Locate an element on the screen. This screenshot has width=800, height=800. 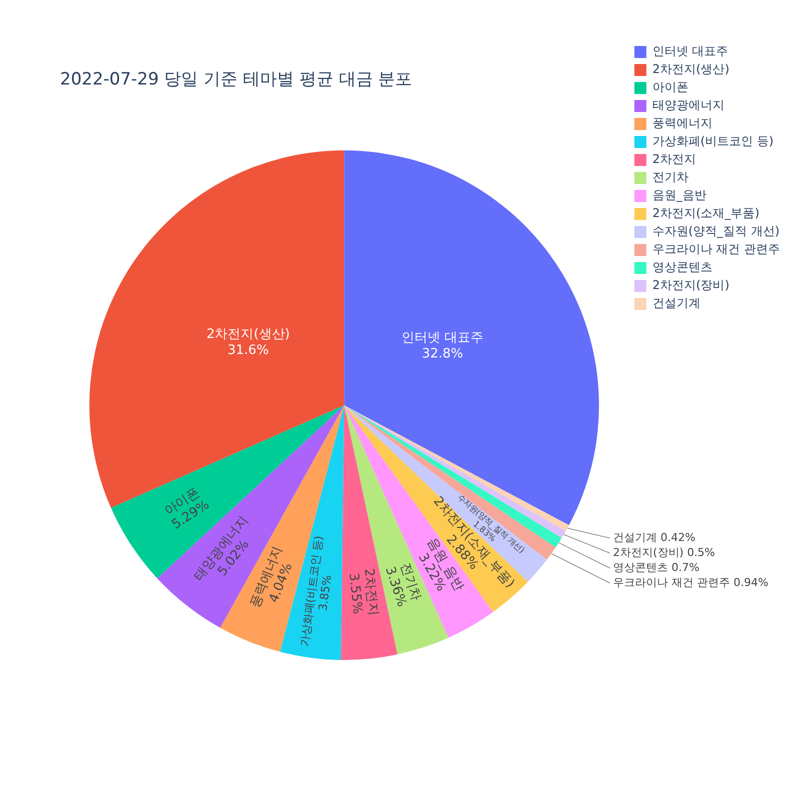
legend-label: 인터넷 대표주 is located at coordinates (690, 51).